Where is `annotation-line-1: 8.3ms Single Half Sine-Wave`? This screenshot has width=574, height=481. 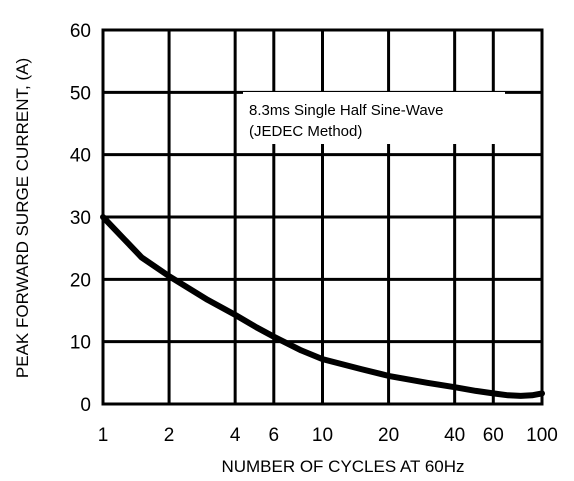 annotation-line-1: 8.3ms Single Half Sine-Wave is located at coordinates (346, 110).